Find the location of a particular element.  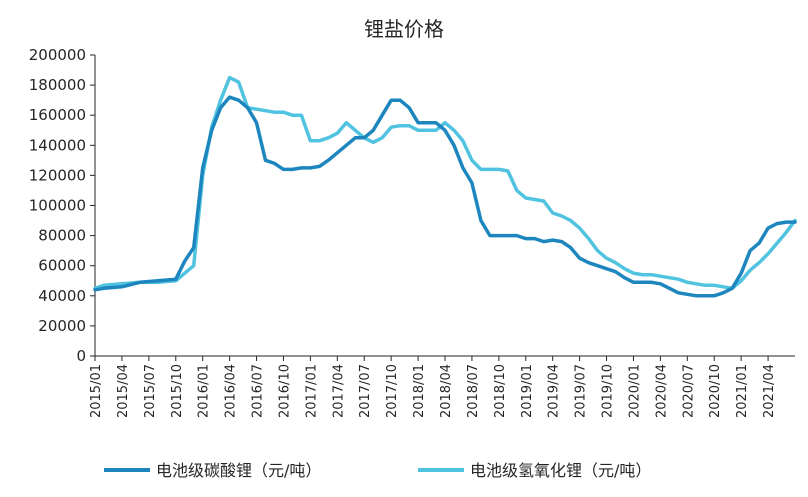

y-tick-label: 120000 is located at coordinates (57, 175).